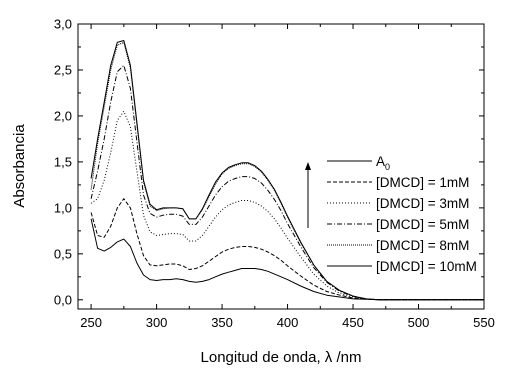  I want to click on y-tick-label: 2,5, so click(63, 69).